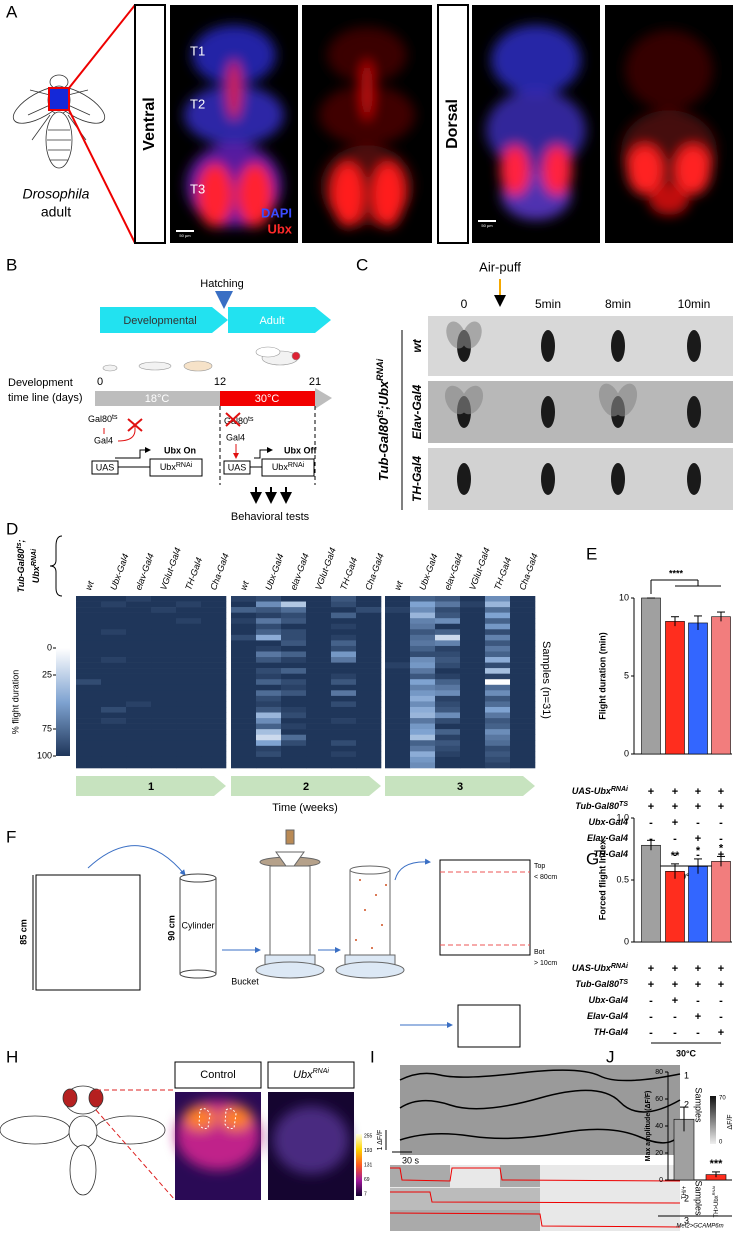  What do you see at coordinates (383, 419) in the screenshot?
I see `genotype-label: Tub-Gal80ts;UbxRNAi` at bounding box center [383, 419].